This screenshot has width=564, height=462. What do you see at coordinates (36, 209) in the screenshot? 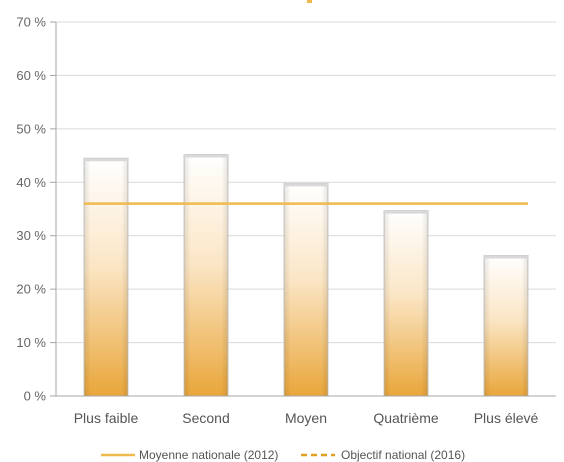
I see `y-axis: 0 % 10 % 20 % 30 % 40 % 50 % 60 % 70 %` at bounding box center [36, 209].